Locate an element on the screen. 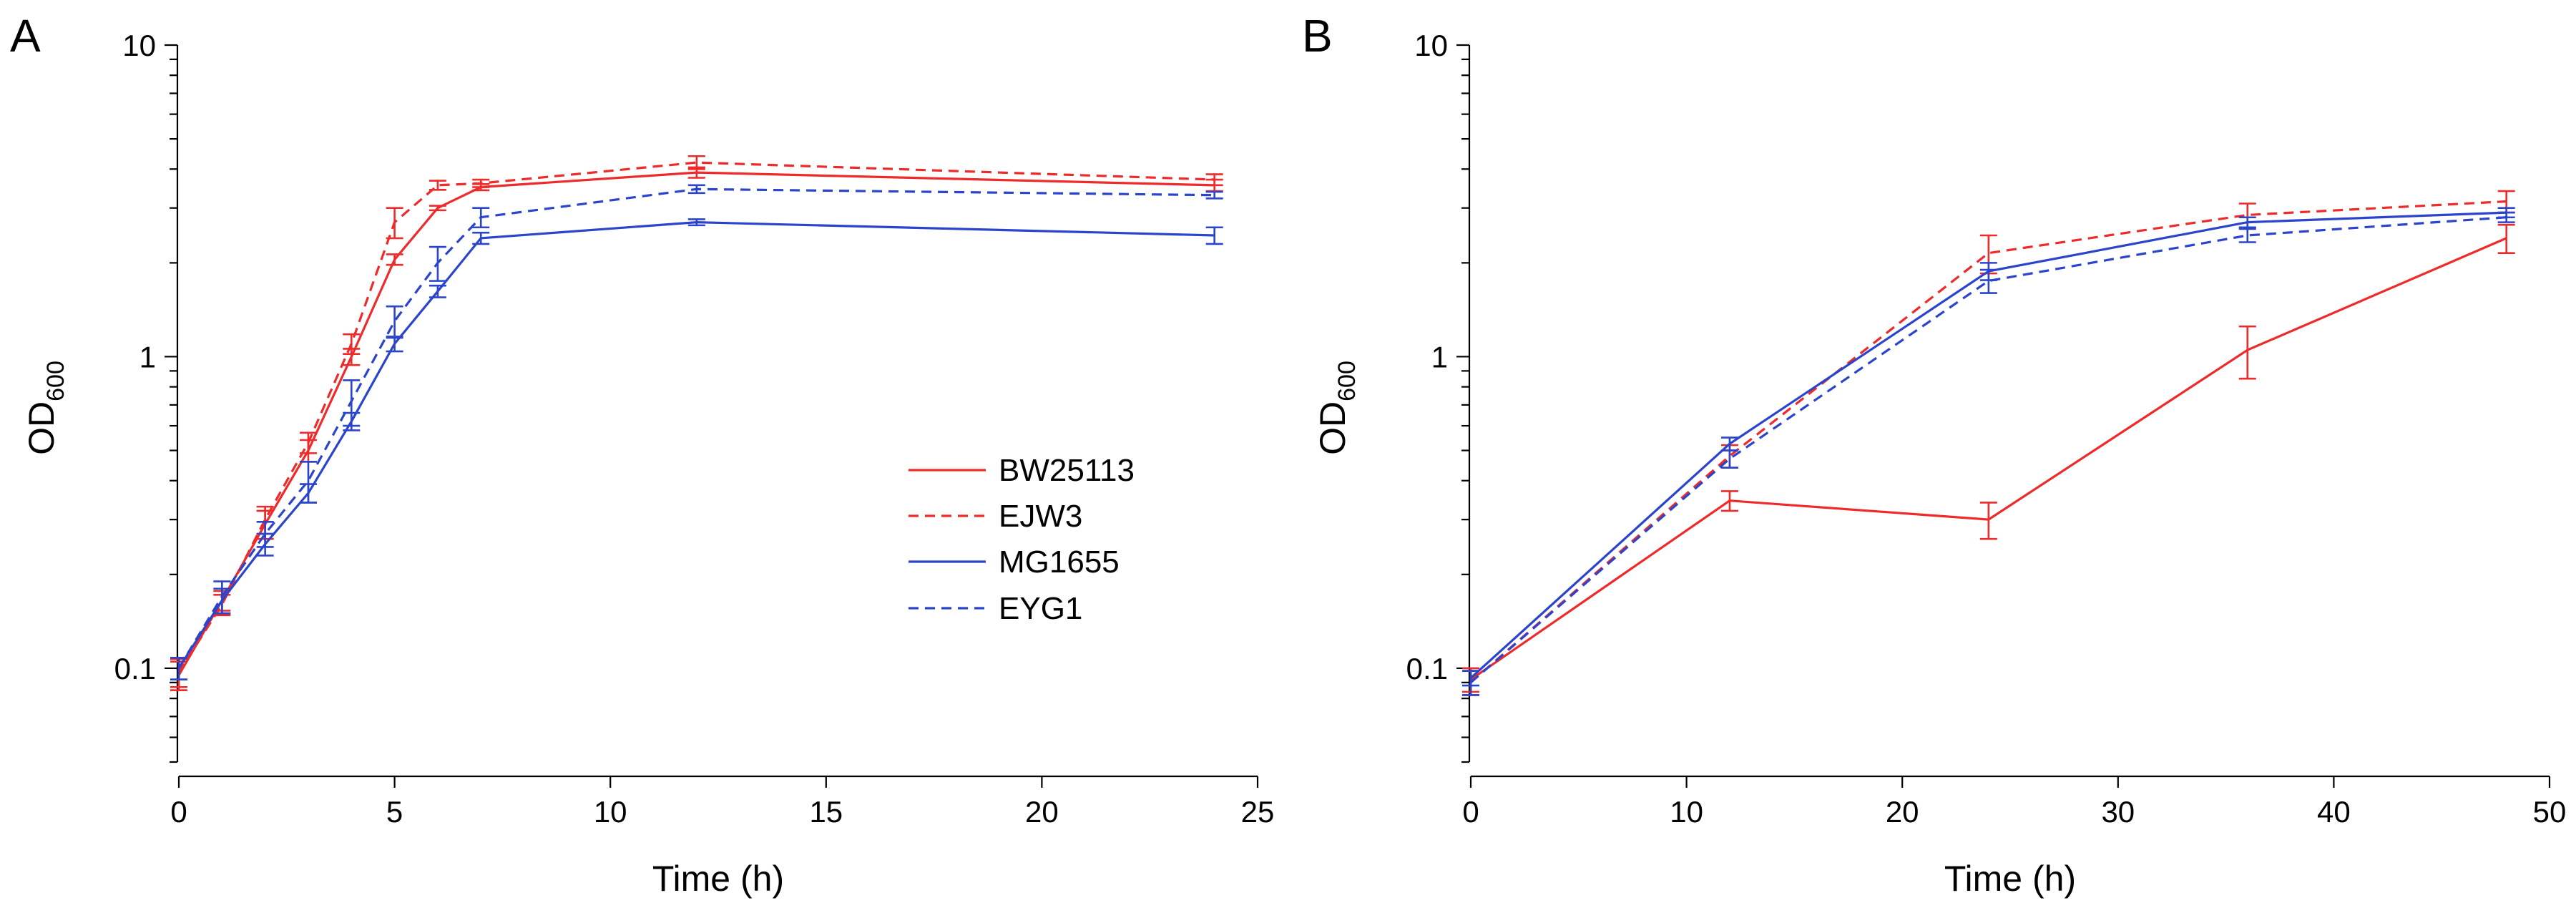  panel-a-y-axis-title: OD600 is located at coordinates (45, 408).